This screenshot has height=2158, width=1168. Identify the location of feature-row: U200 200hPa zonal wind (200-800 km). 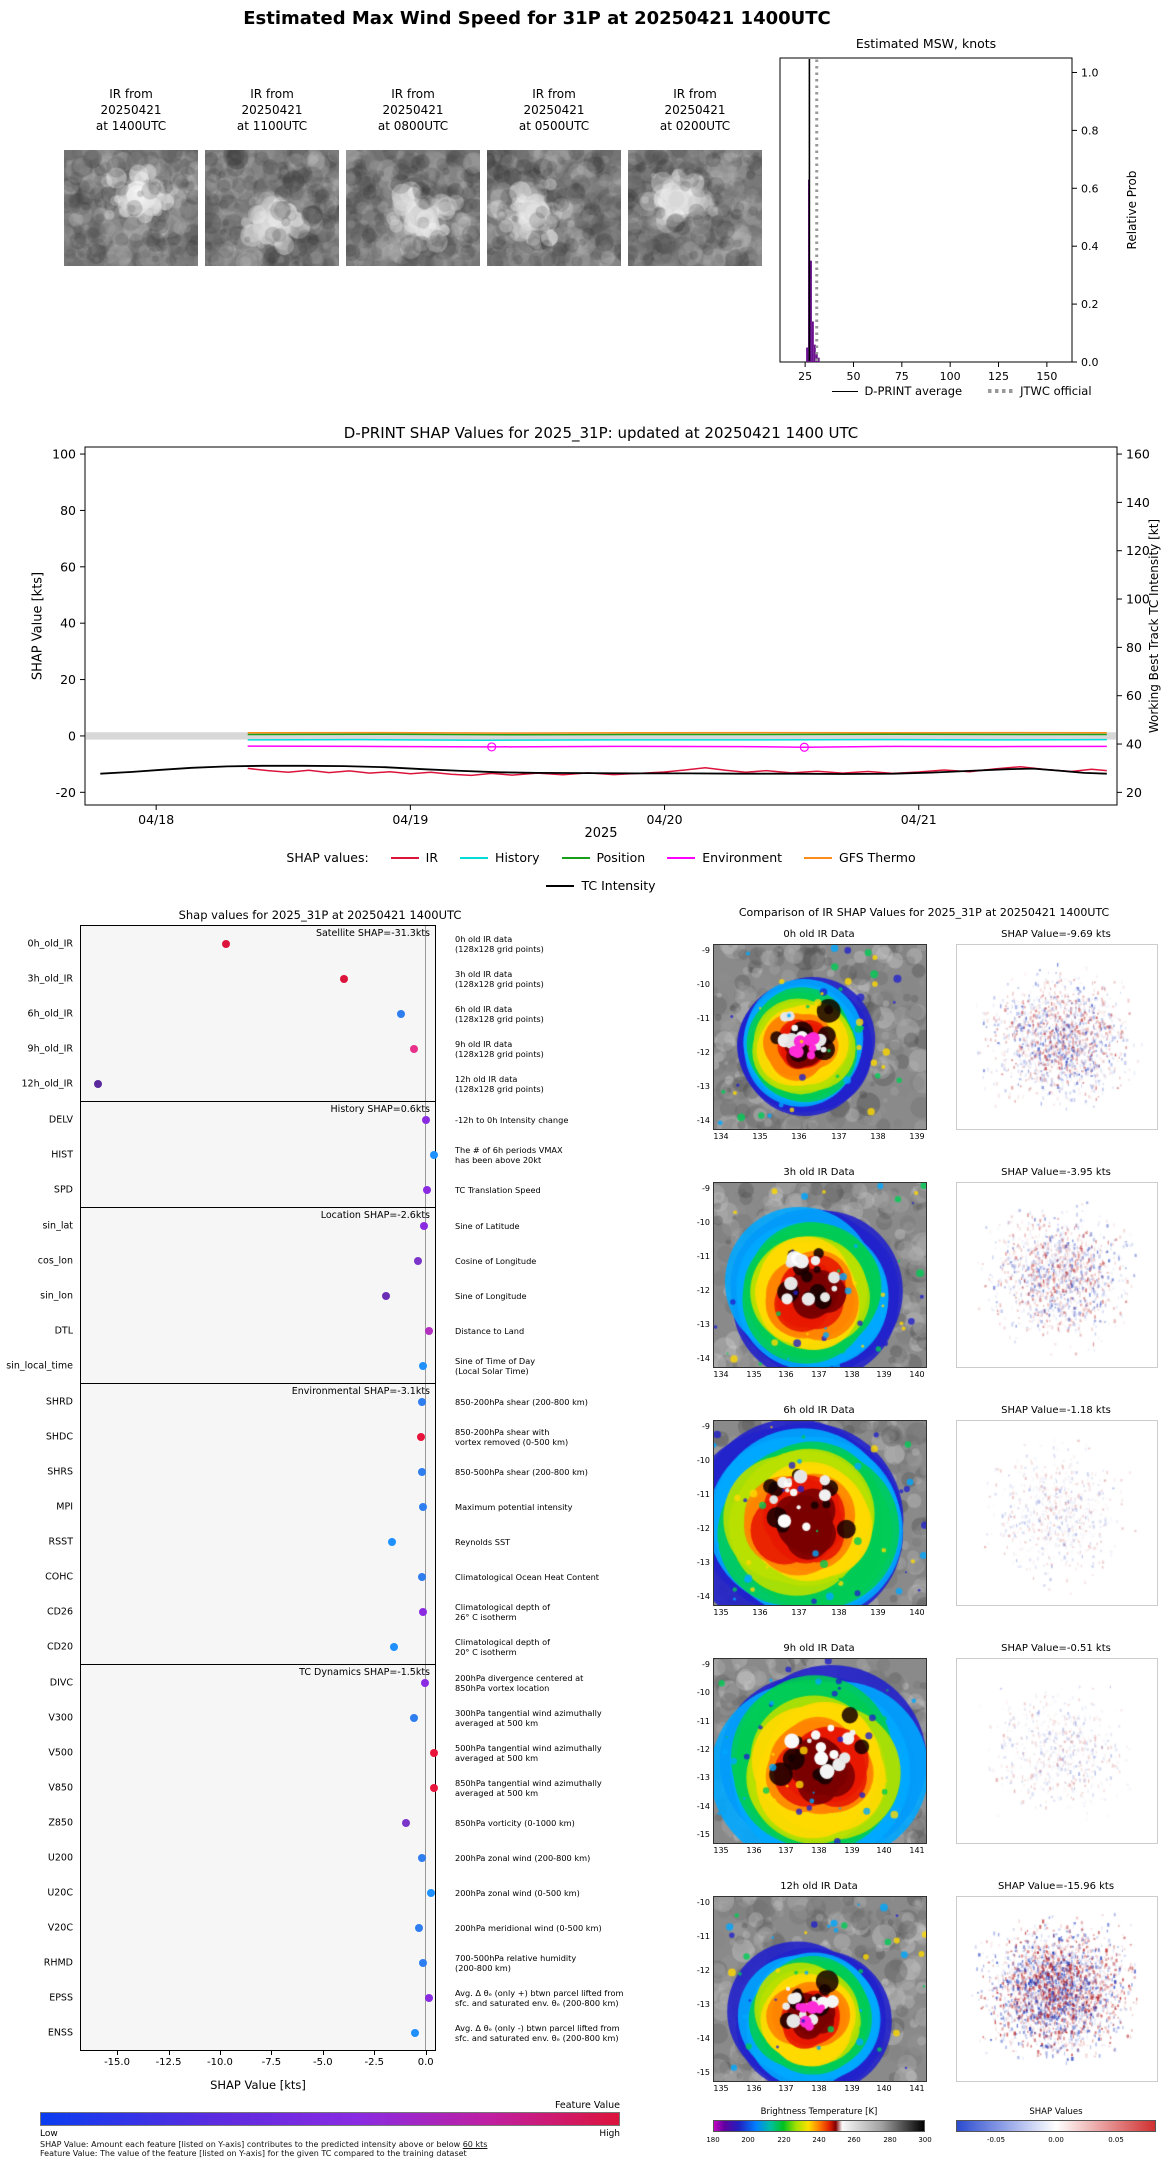
(319, 1857).